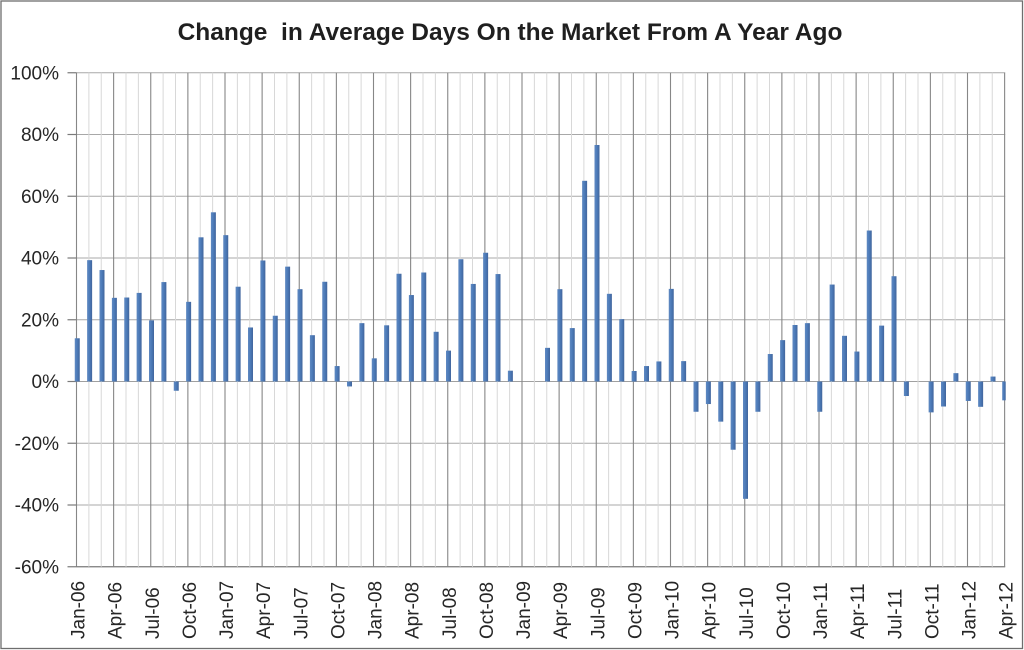 This screenshot has width=1024, height=650. Describe the element at coordinates (301, 613) in the screenshot. I see `svg-text: Jul-07` at that location.